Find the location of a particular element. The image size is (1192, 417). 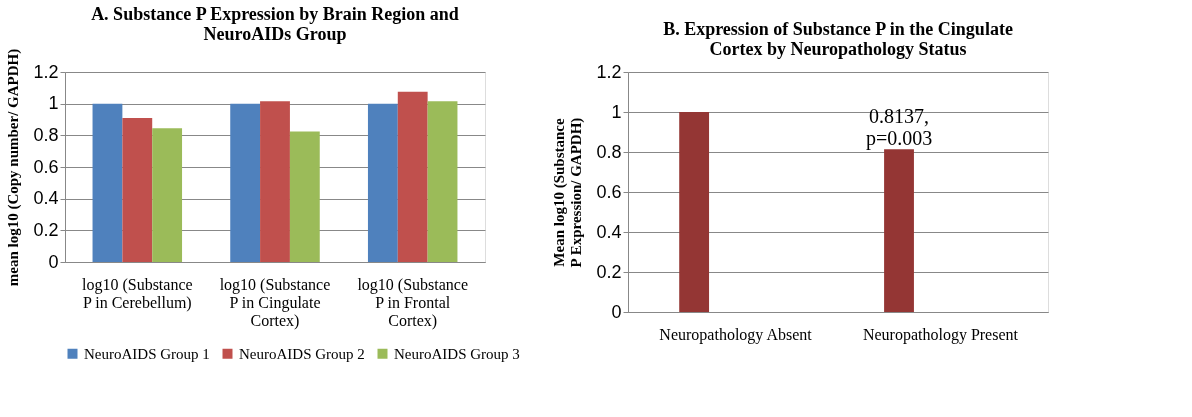

legend-label: NeuroAIDS Group 2 is located at coordinates (302, 353).